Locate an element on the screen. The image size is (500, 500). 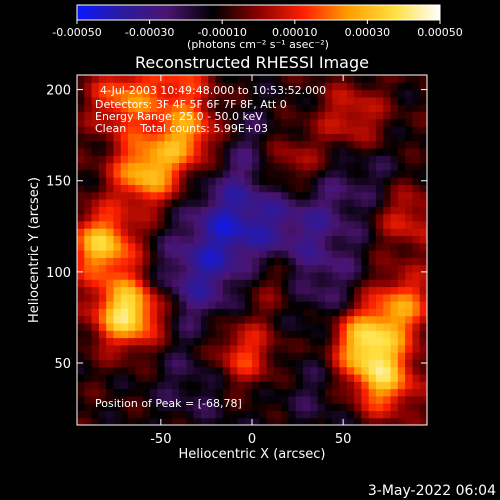
colorbar-tick-label: -0.00050 is located at coordinates (76, 32).